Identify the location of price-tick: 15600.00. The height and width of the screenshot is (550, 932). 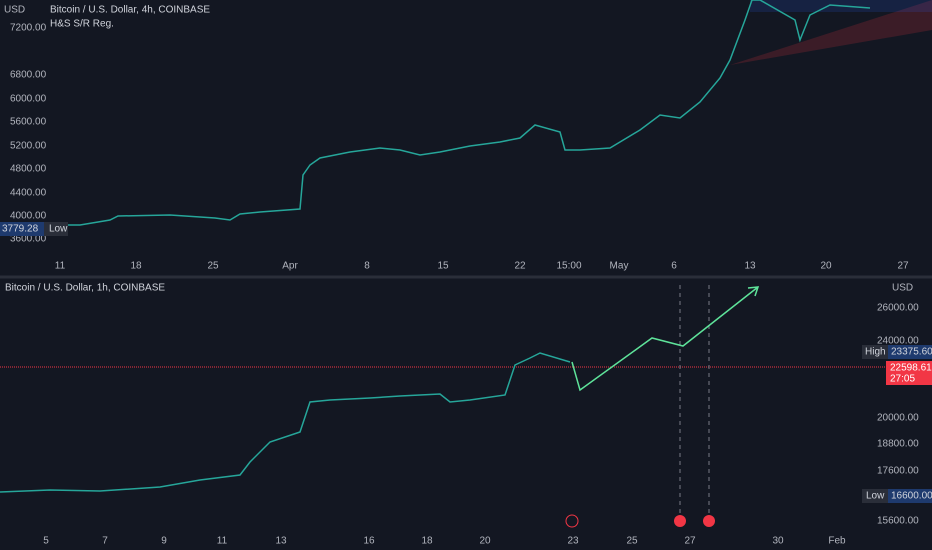
(898, 521).